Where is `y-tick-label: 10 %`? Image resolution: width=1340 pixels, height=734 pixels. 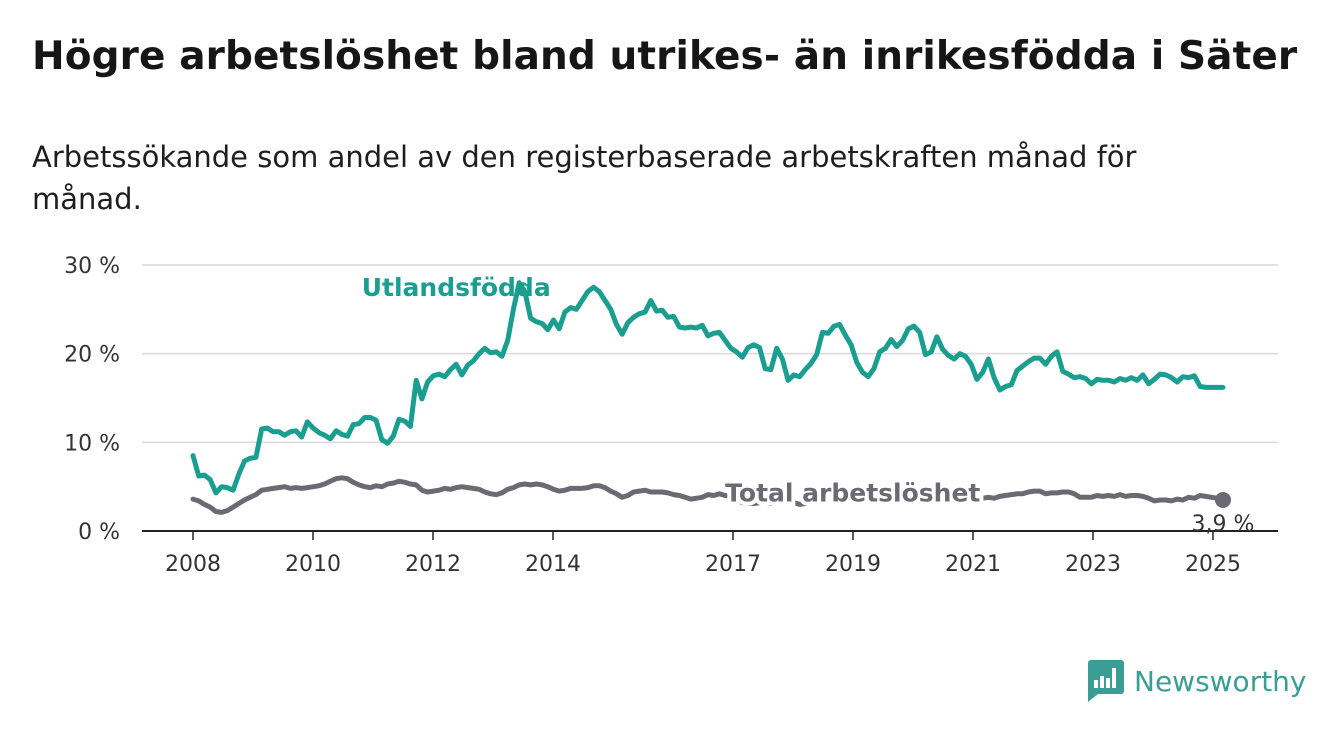
y-tick-label: 10 % is located at coordinates (92, 443).